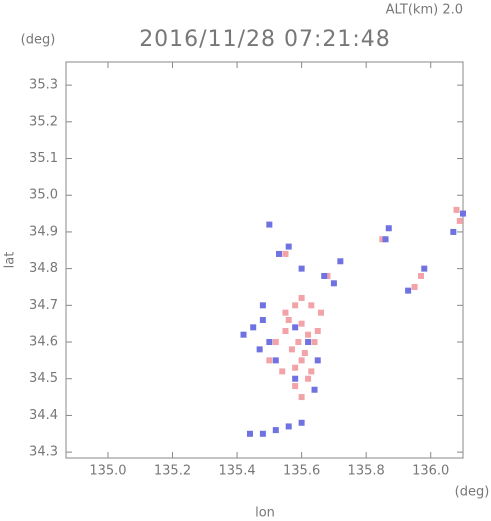 The width and height of the screenshot is (491, 521). Describe the element at coordinates (43, 85) in the screenshot. I see `y-tick-label: 35.3` at that location.